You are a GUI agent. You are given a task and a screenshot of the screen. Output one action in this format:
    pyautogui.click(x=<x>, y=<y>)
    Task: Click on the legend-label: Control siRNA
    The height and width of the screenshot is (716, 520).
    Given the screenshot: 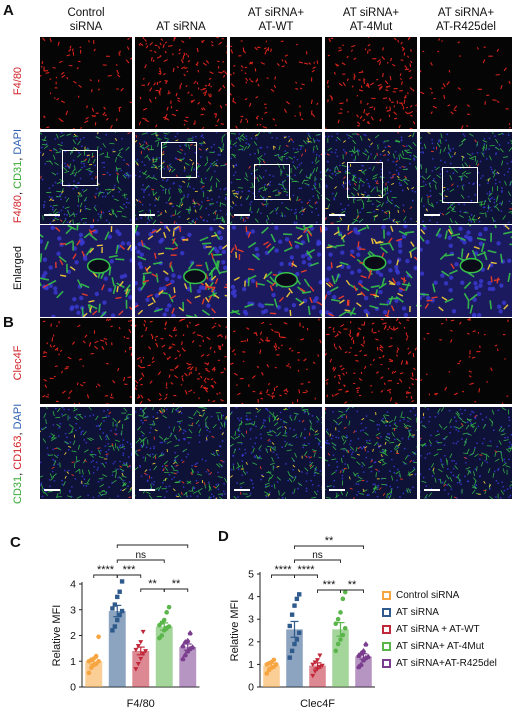 What is the action you would take?
    pyautogui.click(x=428, y=595)
    